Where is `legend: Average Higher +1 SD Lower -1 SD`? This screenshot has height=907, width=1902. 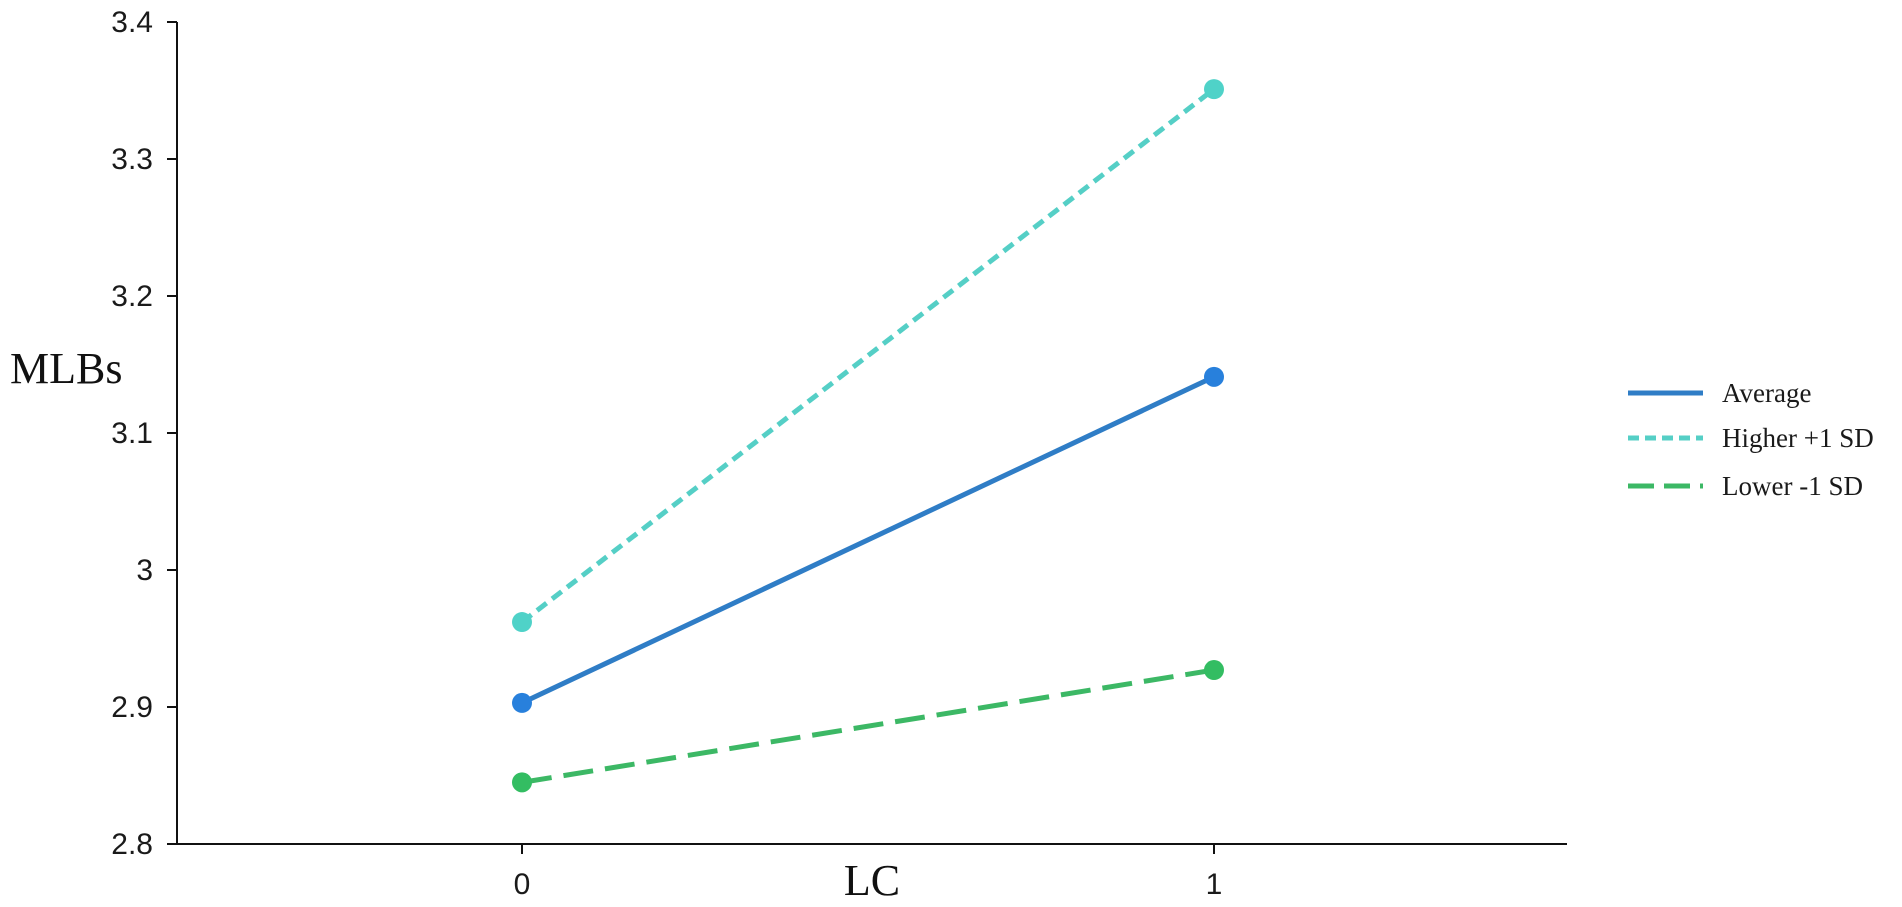
legend: Average Higher +1 SD Lower -1 SD is located at coordinates (1751, 439).